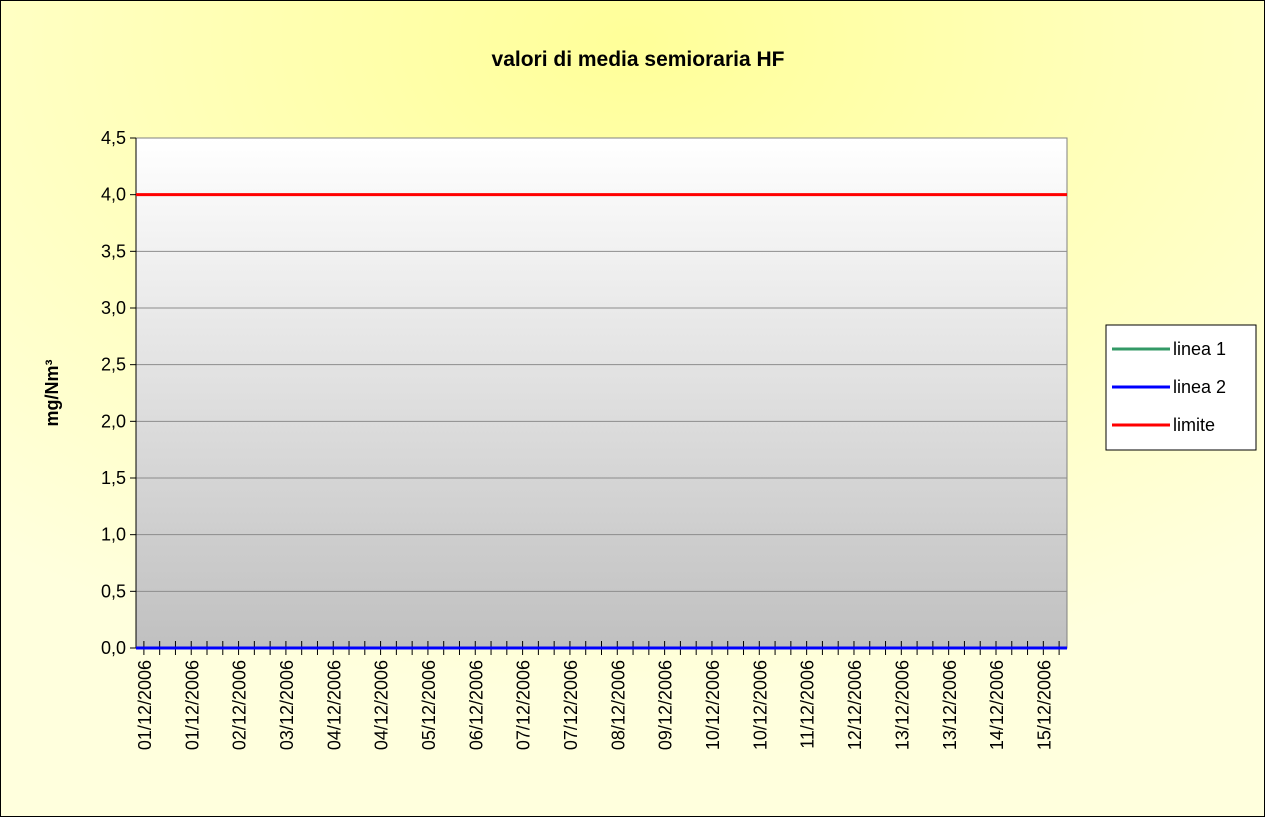  What do you see at coordinates (666, 705) in the screenshot?
I see `x-tick-label: 09/12/2006` at bounding box center [666, 705].